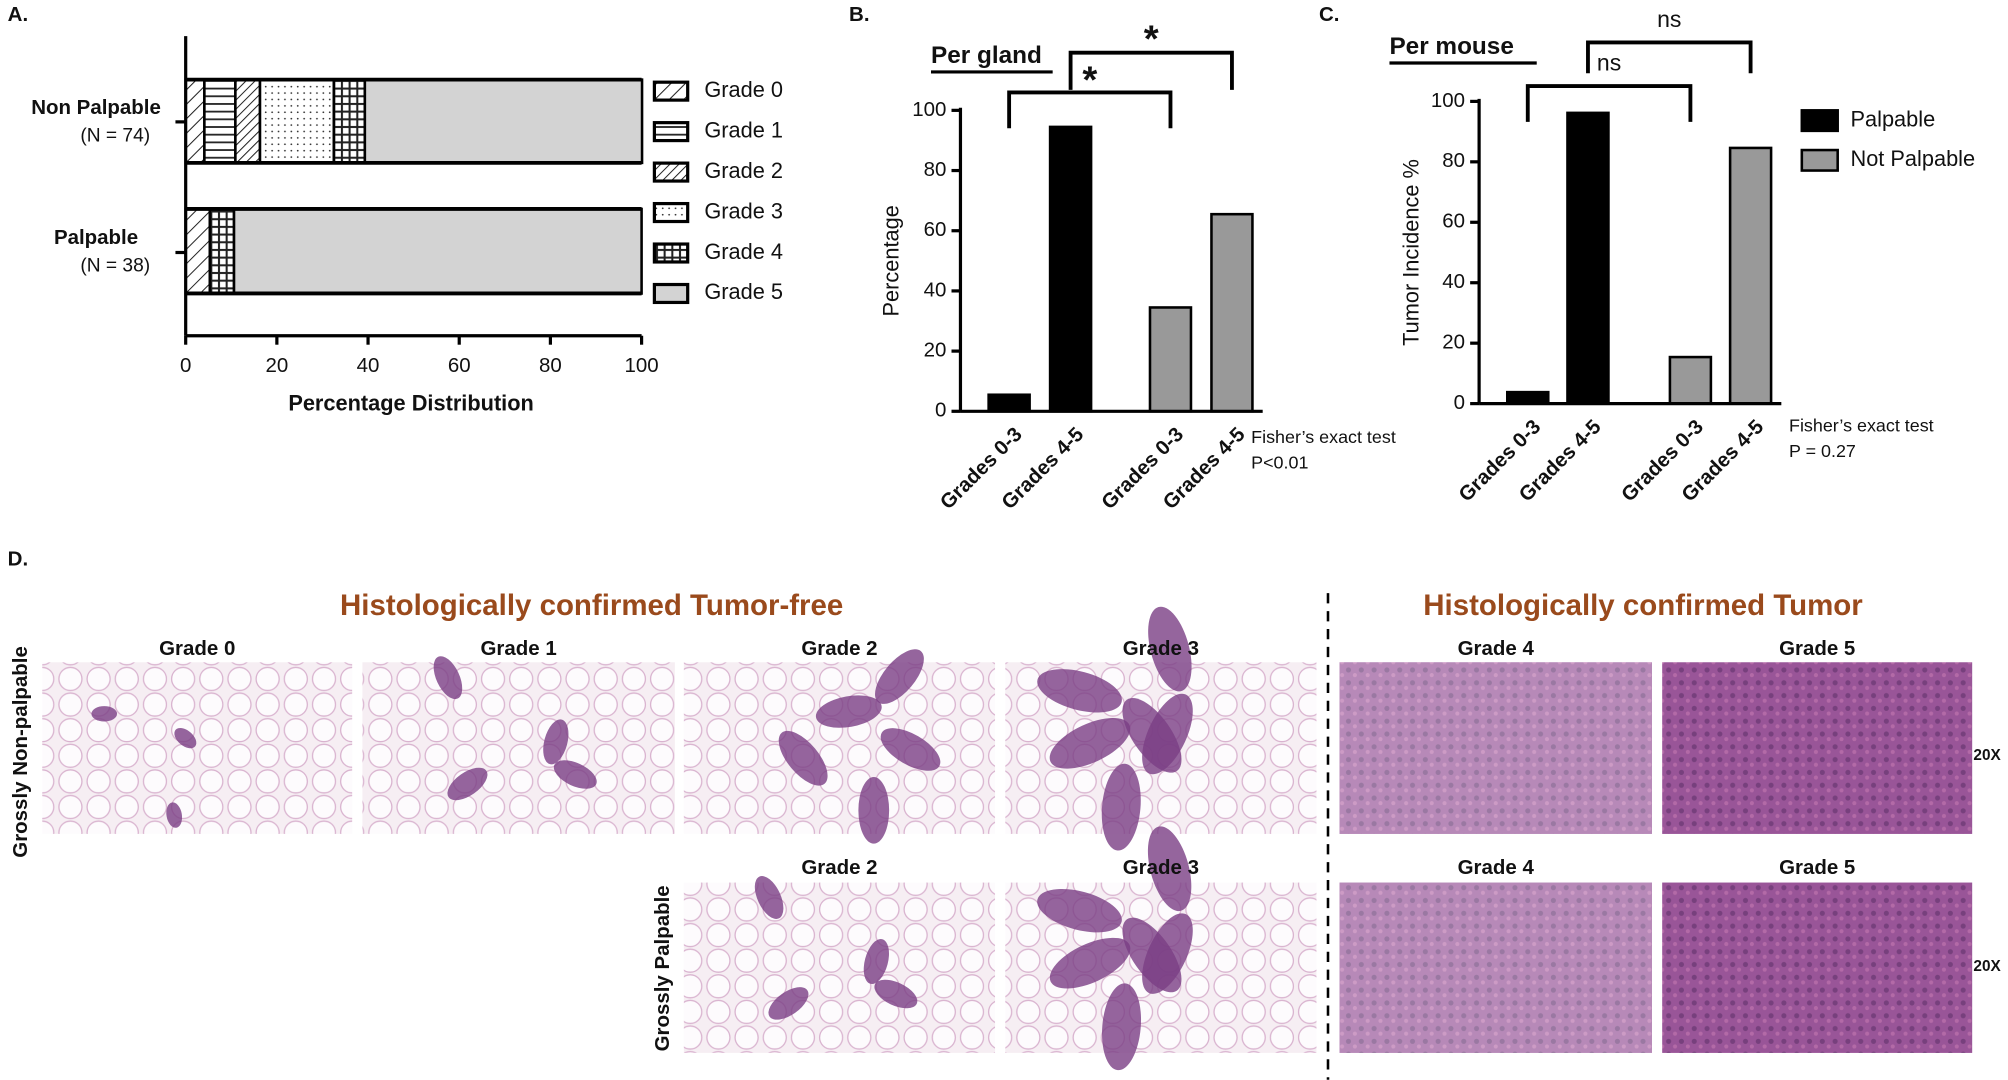 This screenshot has width=2008, height=1080. What do you see at coordinates (1817, 648) in the screenshot?
I see `image-label: Grade 5` at bounding box center [1817, 648].